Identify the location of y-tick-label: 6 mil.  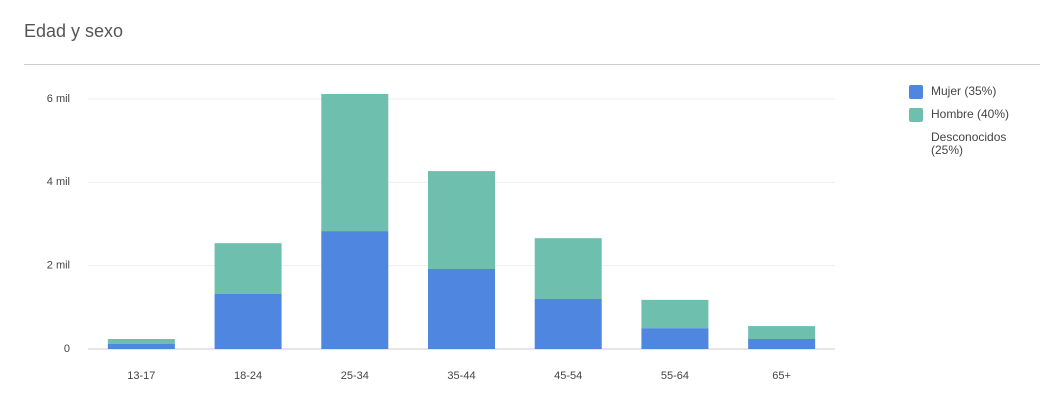
(58, 99).